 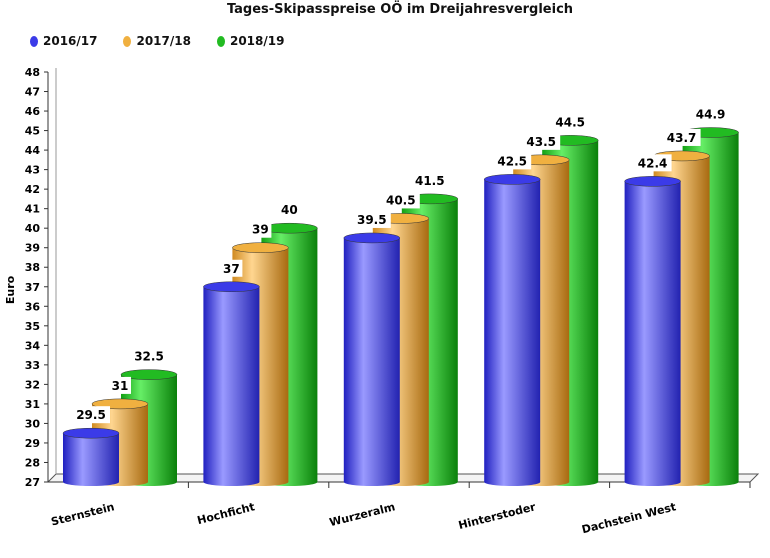 What do you see at coordinates (33, 345) in the screenshot?
I see `y-tick-label: 34` at bounding box center [33, 345].